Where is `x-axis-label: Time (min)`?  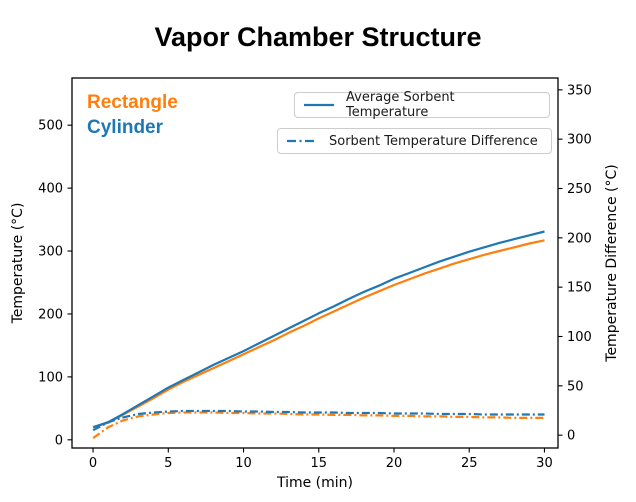 x-axis-label: Time (min) is located at coordinates (314, 483).